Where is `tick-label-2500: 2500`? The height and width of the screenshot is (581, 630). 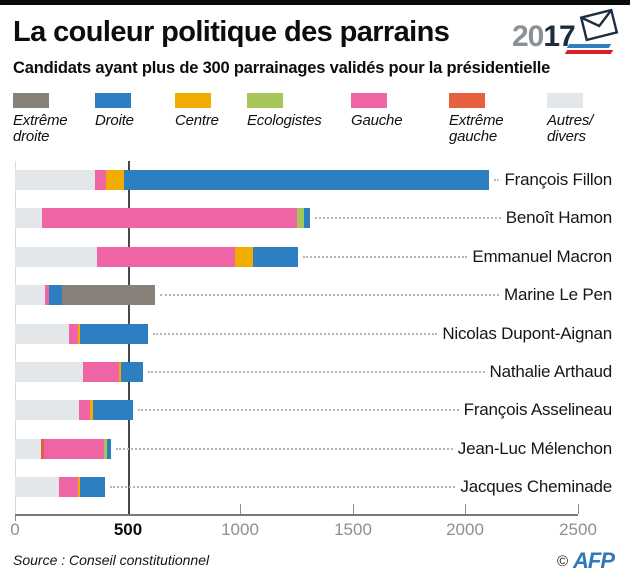
tick-label-2500: 2500 is located at coordinates (578, 529).